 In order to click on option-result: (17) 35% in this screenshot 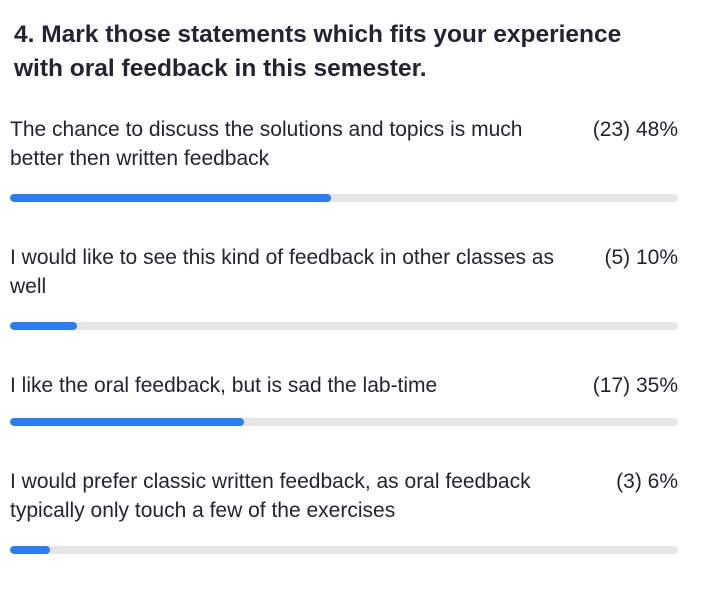, I will do `click(635, 385)`.